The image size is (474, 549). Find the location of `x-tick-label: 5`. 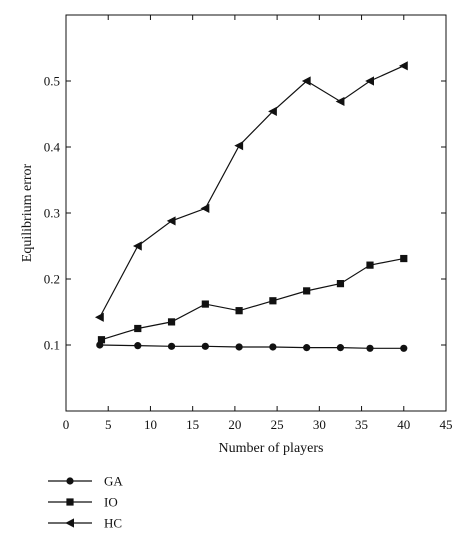

x-tick-label: 5 is located at coordinates (108, 424).